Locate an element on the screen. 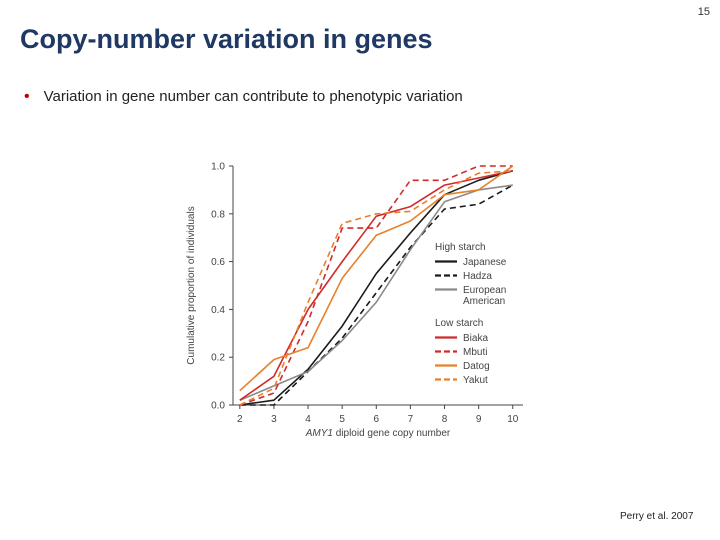 The height and width of the screenshot is (540, 720). legend-label-european-american: European American is located at coordinates (484, 296).